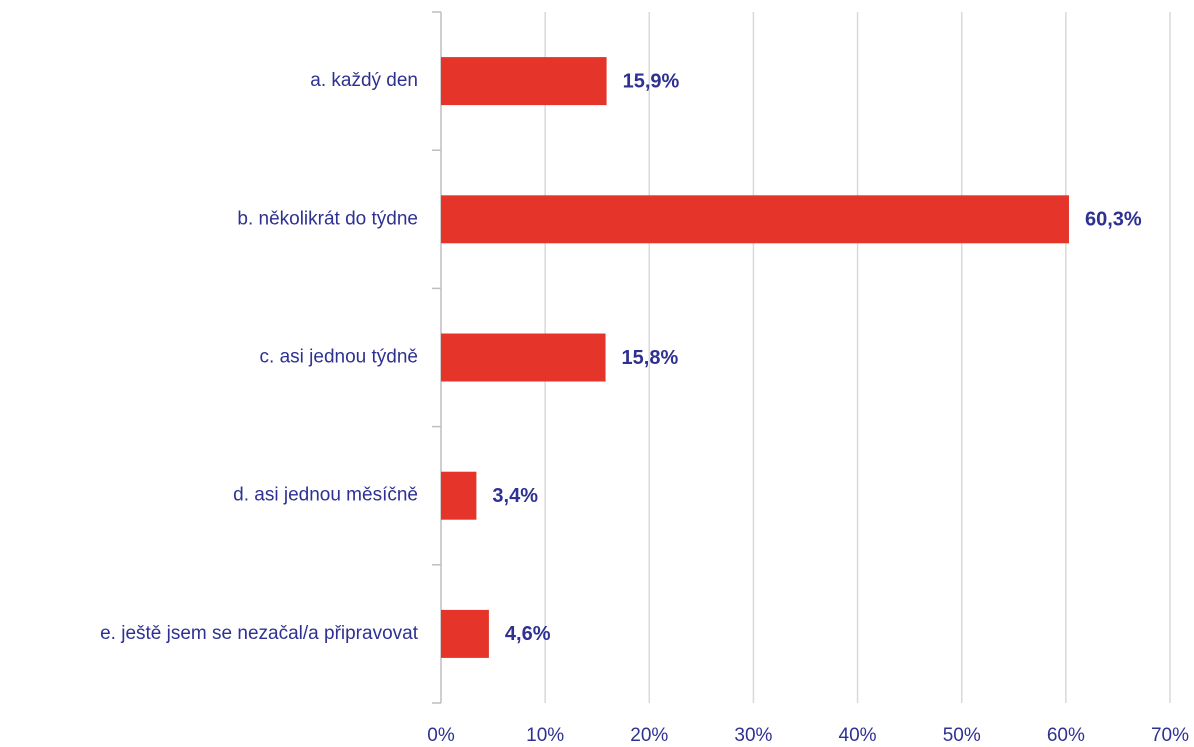 The height and width of the screenshot is (747, 1194). I want to click on x-tick-label: 40%, so click(858, 735).